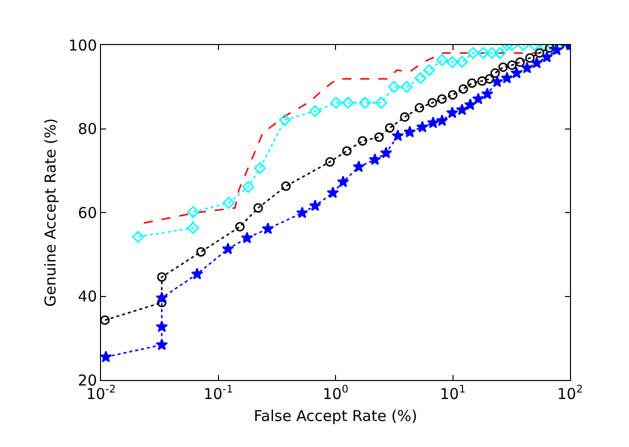  Describe the element at coordinates (335, 393) in the screenshot. I see `x-tick-label: 10$^{0}$` at that location.